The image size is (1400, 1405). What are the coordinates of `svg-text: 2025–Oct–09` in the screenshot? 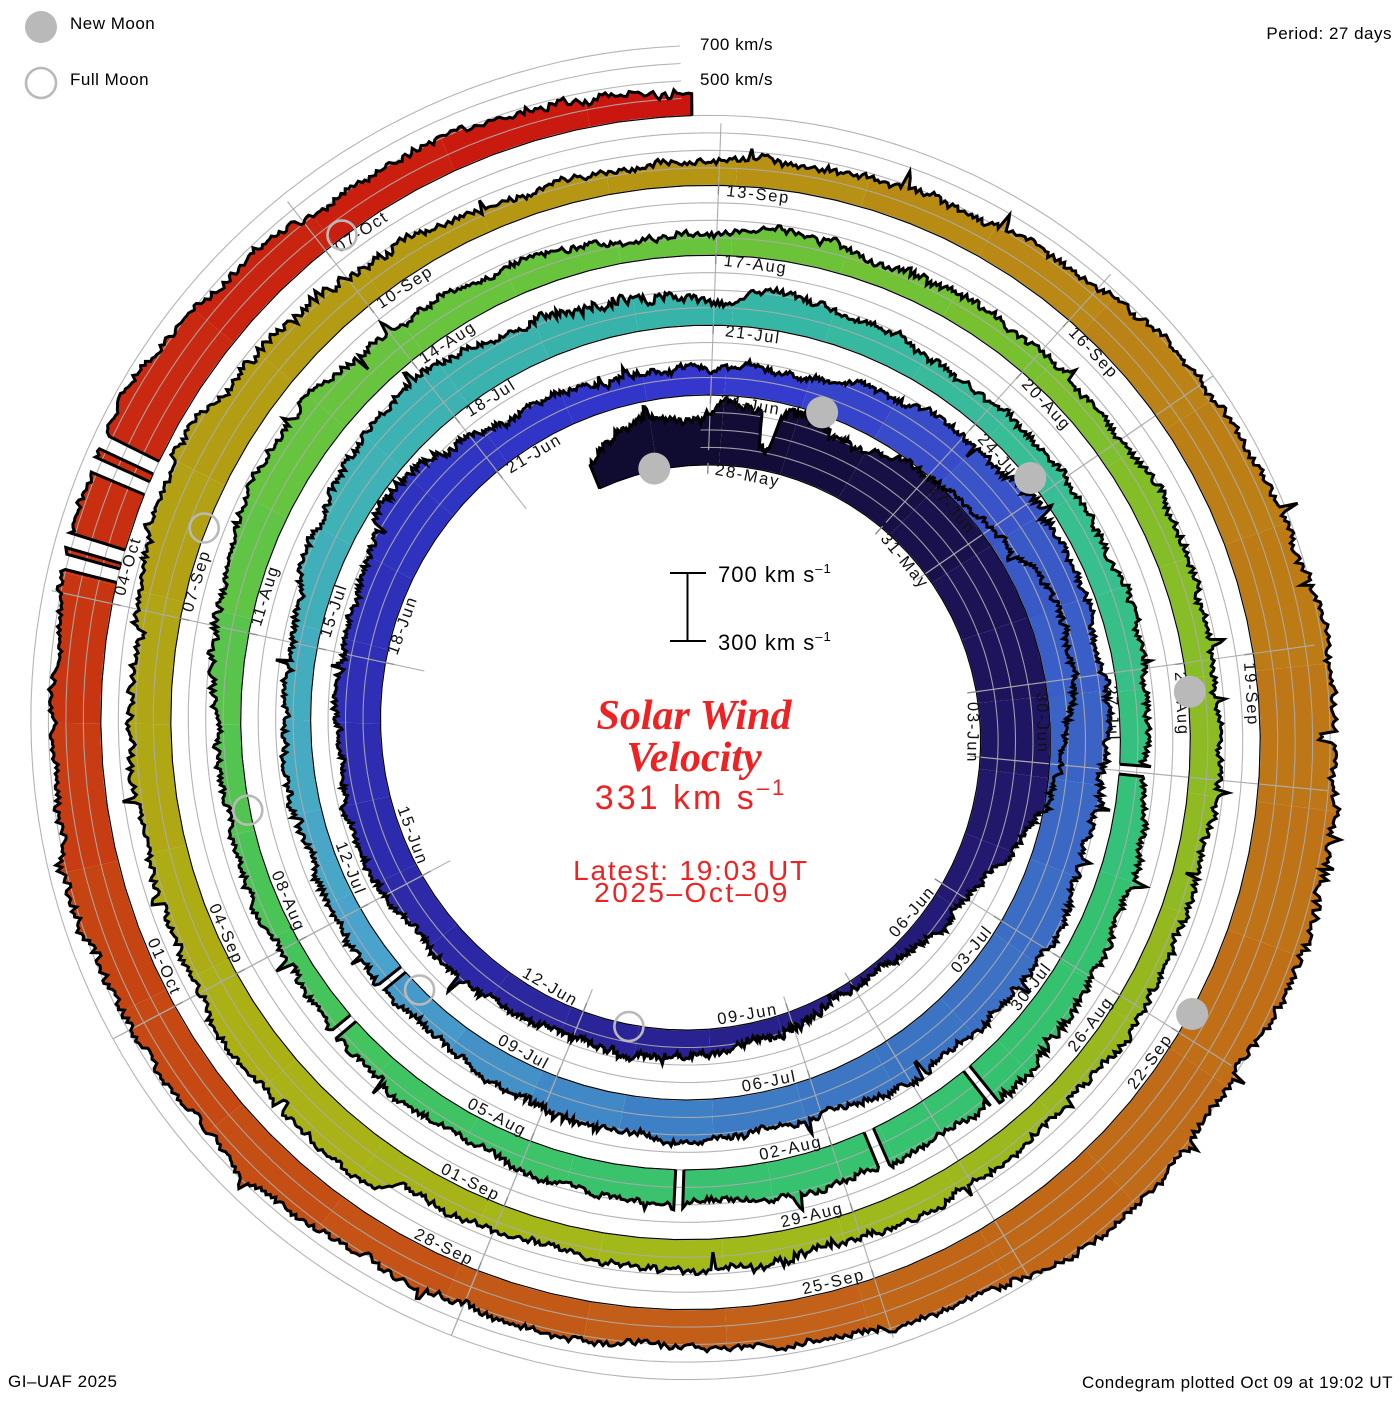 It's located at (692, 892).